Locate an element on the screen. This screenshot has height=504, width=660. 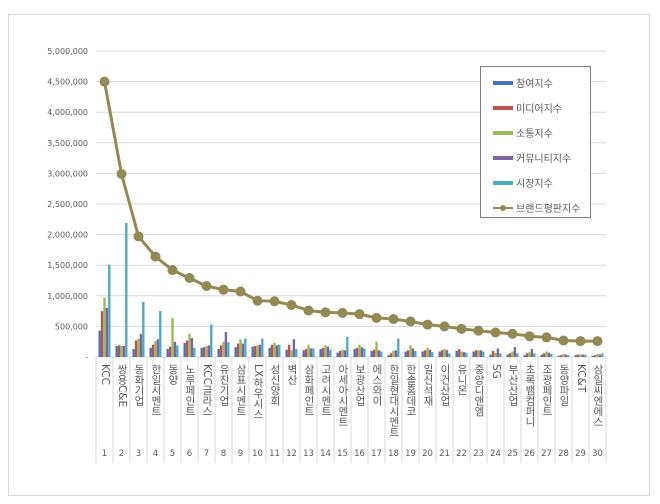
rank-number: 4 is located at coordinates (155, 454).